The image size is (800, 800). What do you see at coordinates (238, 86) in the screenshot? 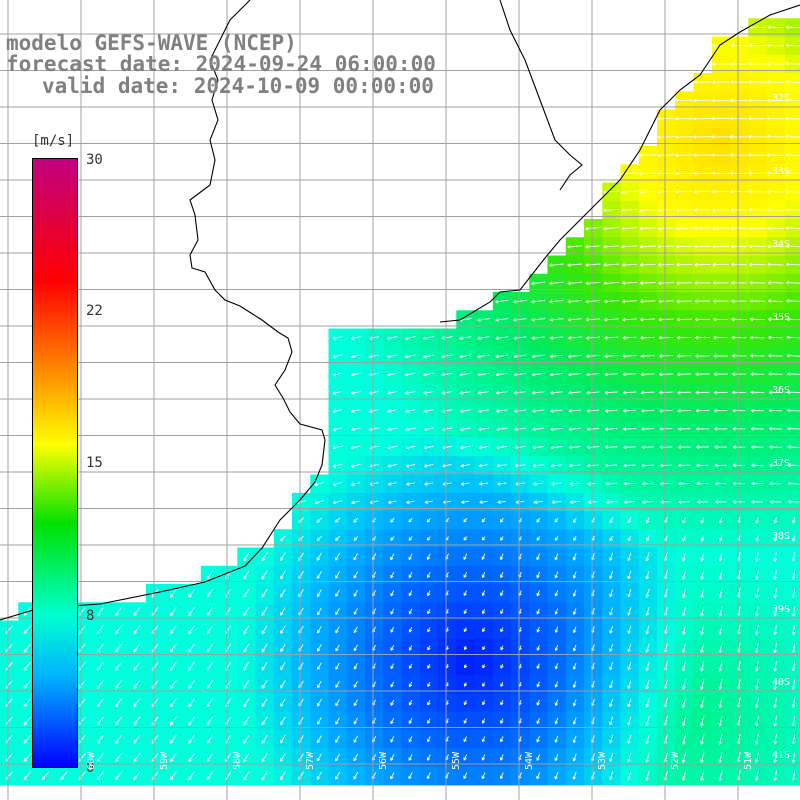
I see `title-valid-date: valid date: 2024-10-09 00:00:00` at bounding box center [238, 86].